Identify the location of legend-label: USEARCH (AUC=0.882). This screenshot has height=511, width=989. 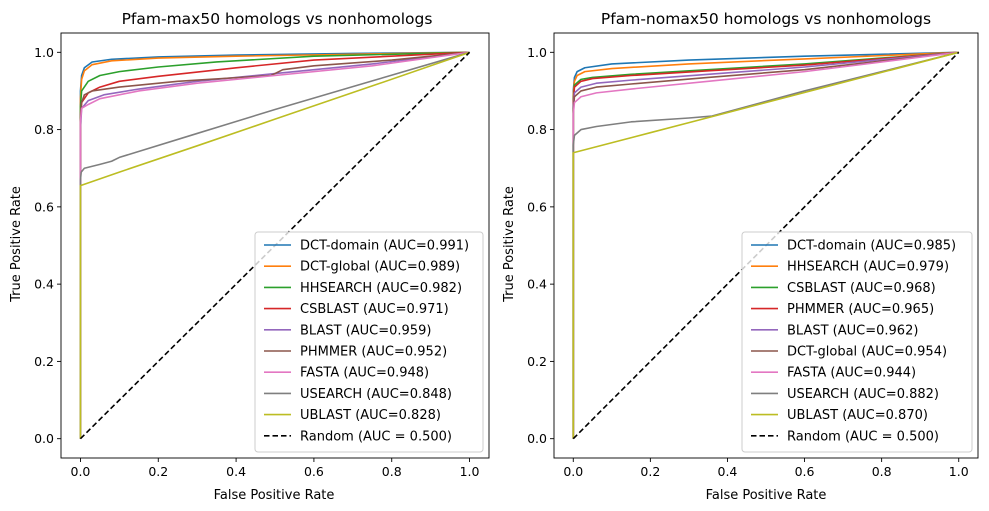
(863, 394).